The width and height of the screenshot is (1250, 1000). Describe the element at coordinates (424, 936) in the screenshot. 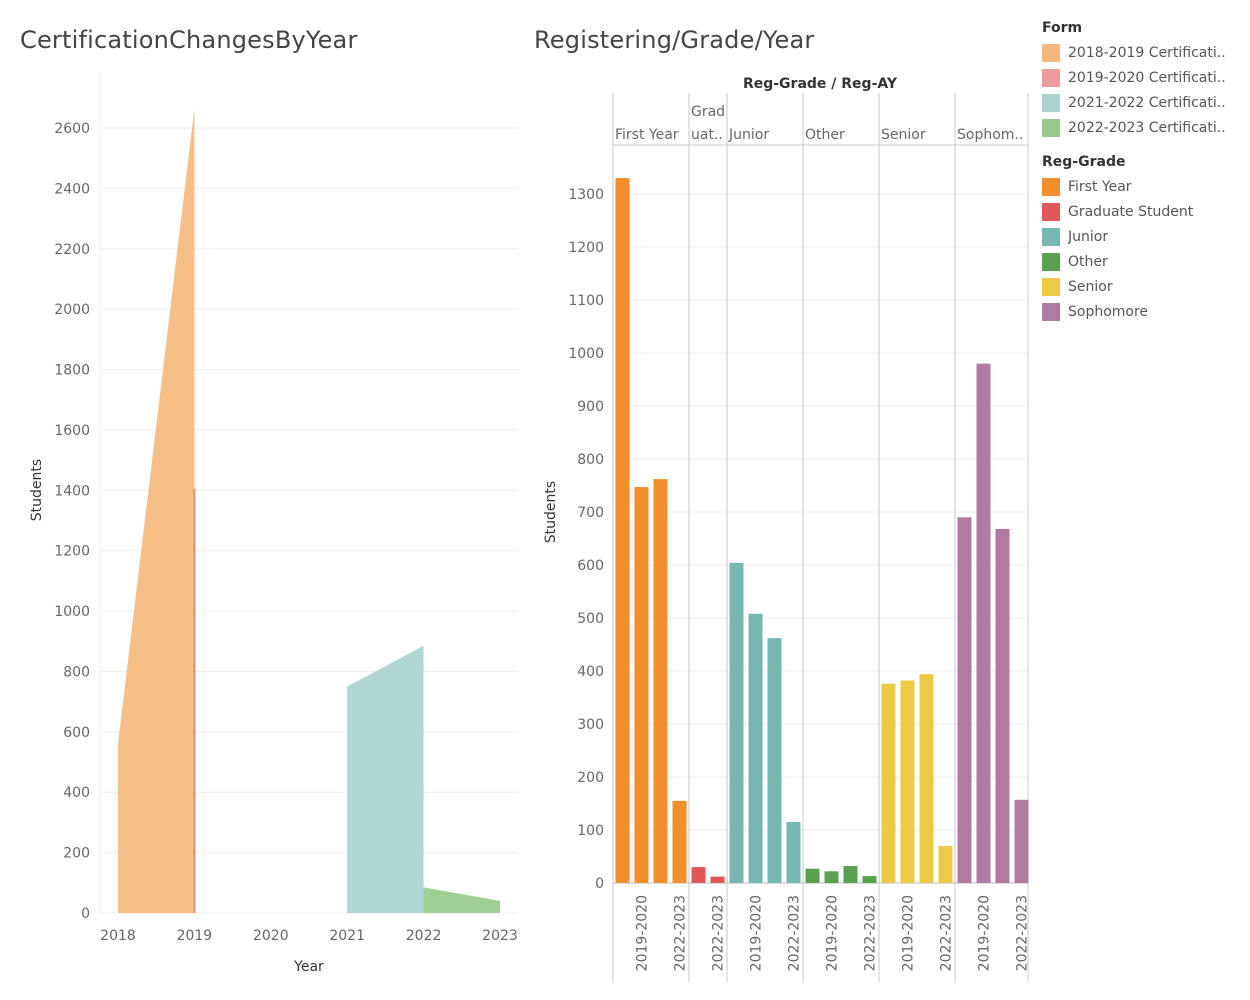

I see `x-tick-label: 2022` at that location.